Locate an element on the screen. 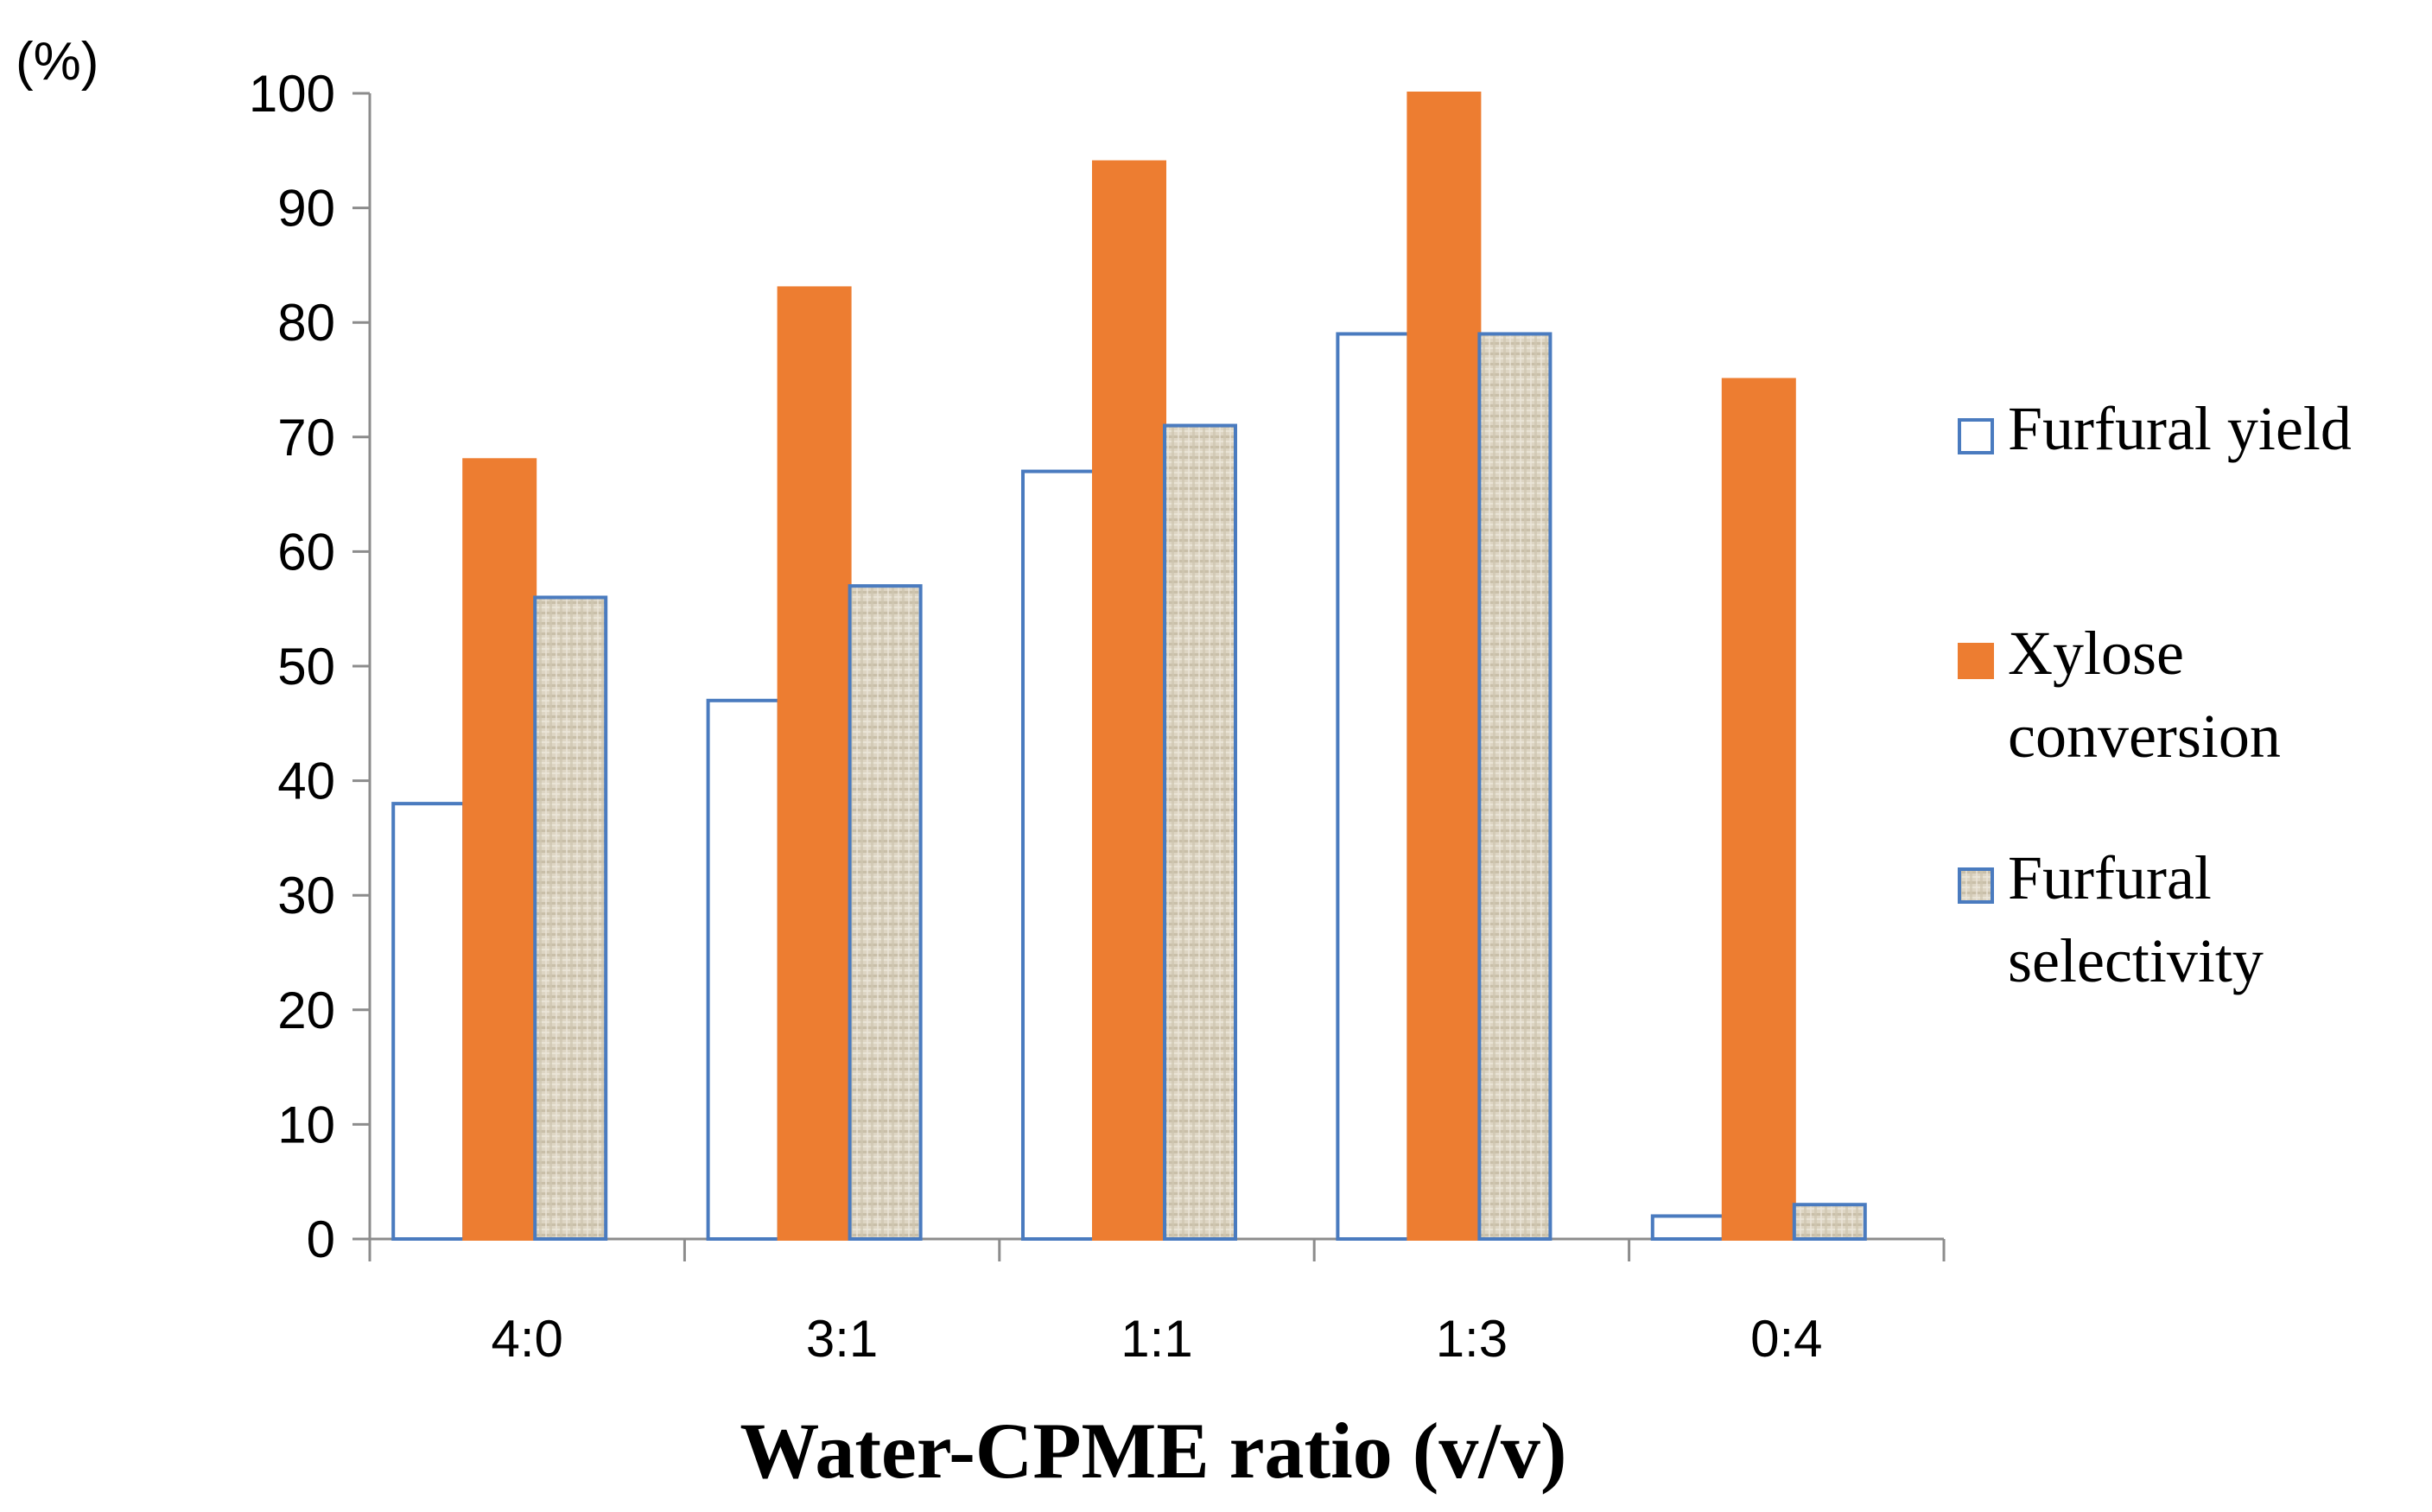 This screenshot has width=2432, height=1512. legend-item: Furfural yield is located at coordinates (2155, 428).